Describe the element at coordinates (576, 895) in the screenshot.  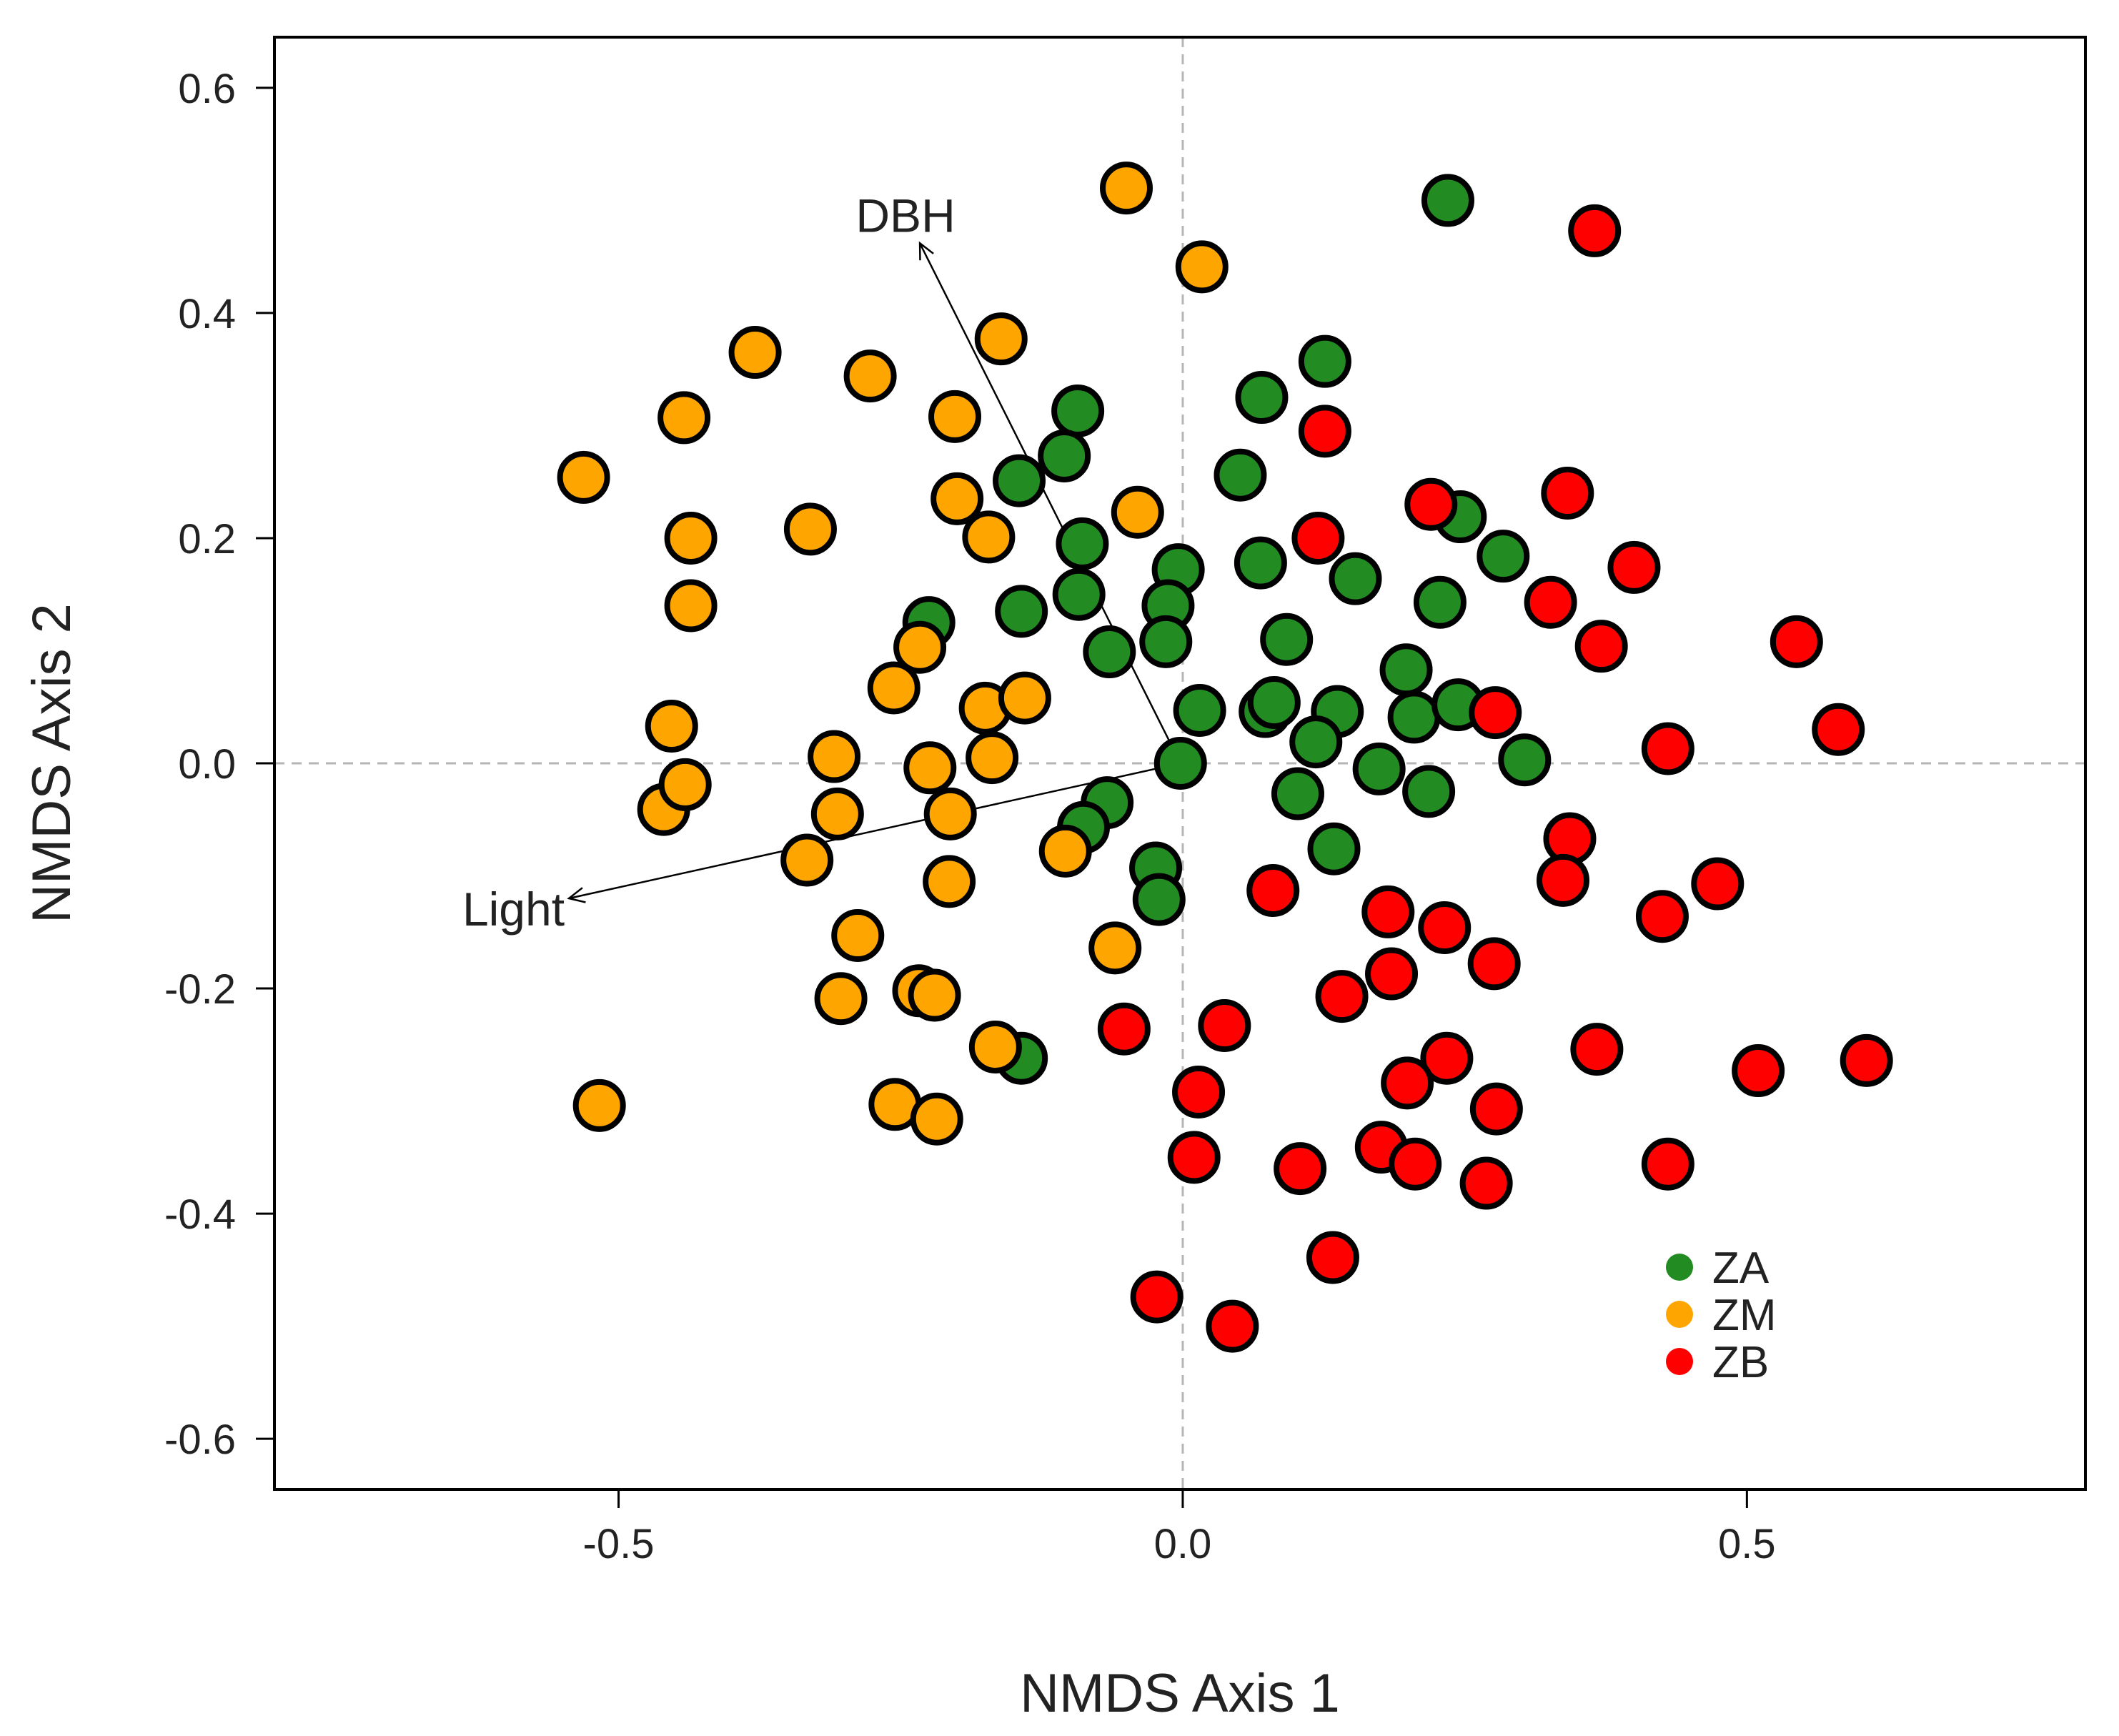
I see `arrow-light-head` at that location.